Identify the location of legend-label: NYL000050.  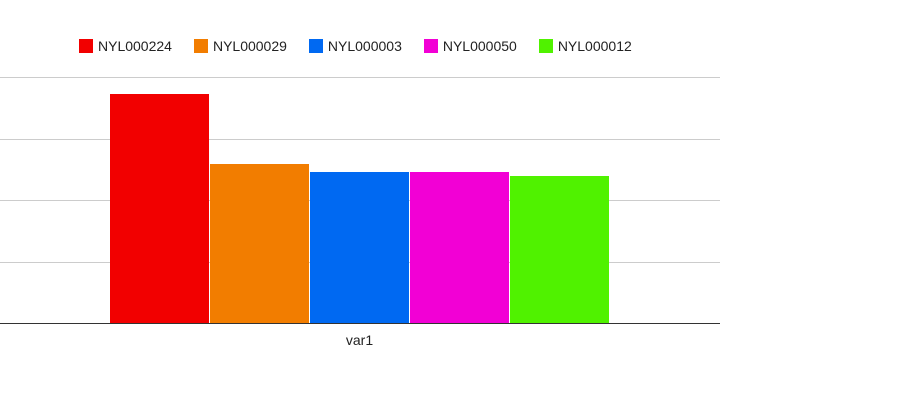
(479, 46).